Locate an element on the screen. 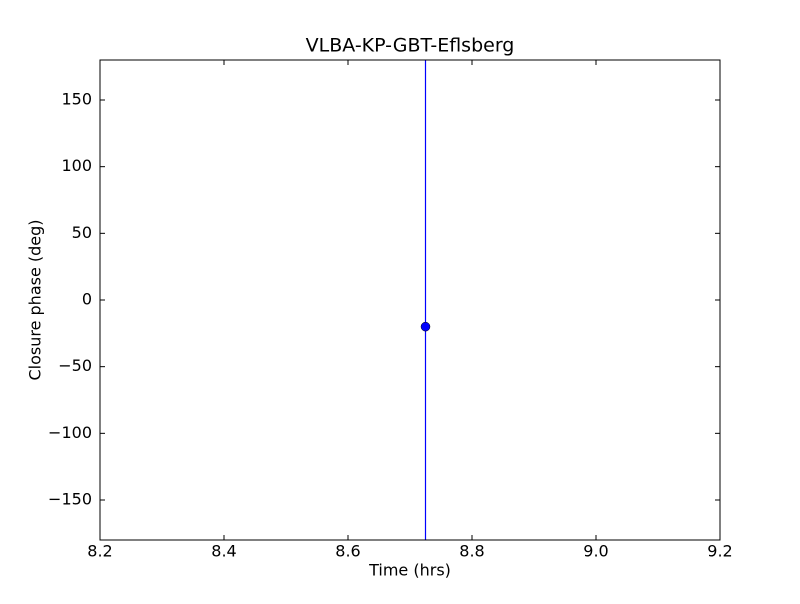 The height and width of the screenshot is (604, 800). y-tick-label: −50 is located at coordinates (75, 365).